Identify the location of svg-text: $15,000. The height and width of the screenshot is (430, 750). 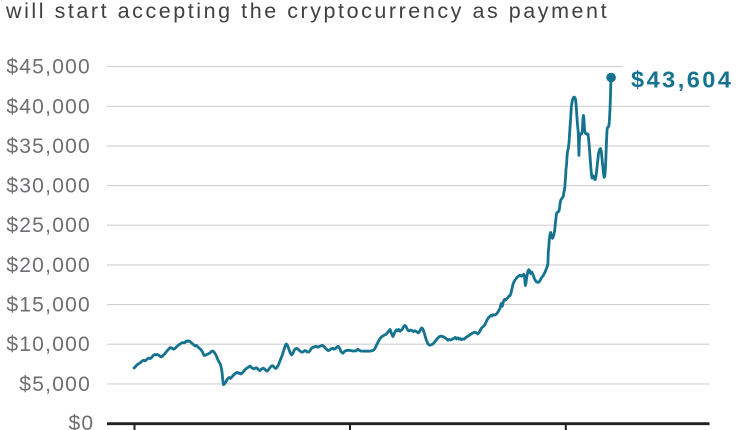
(48, 305).